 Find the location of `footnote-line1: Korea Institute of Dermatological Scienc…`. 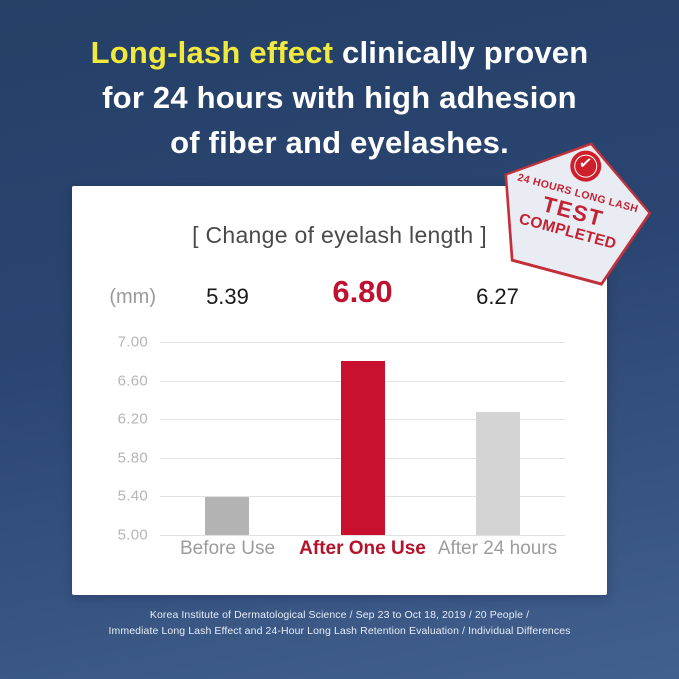

footnote-line1: Korea Institute of Dermatological Scienc… is located at coordinates (339, 615).